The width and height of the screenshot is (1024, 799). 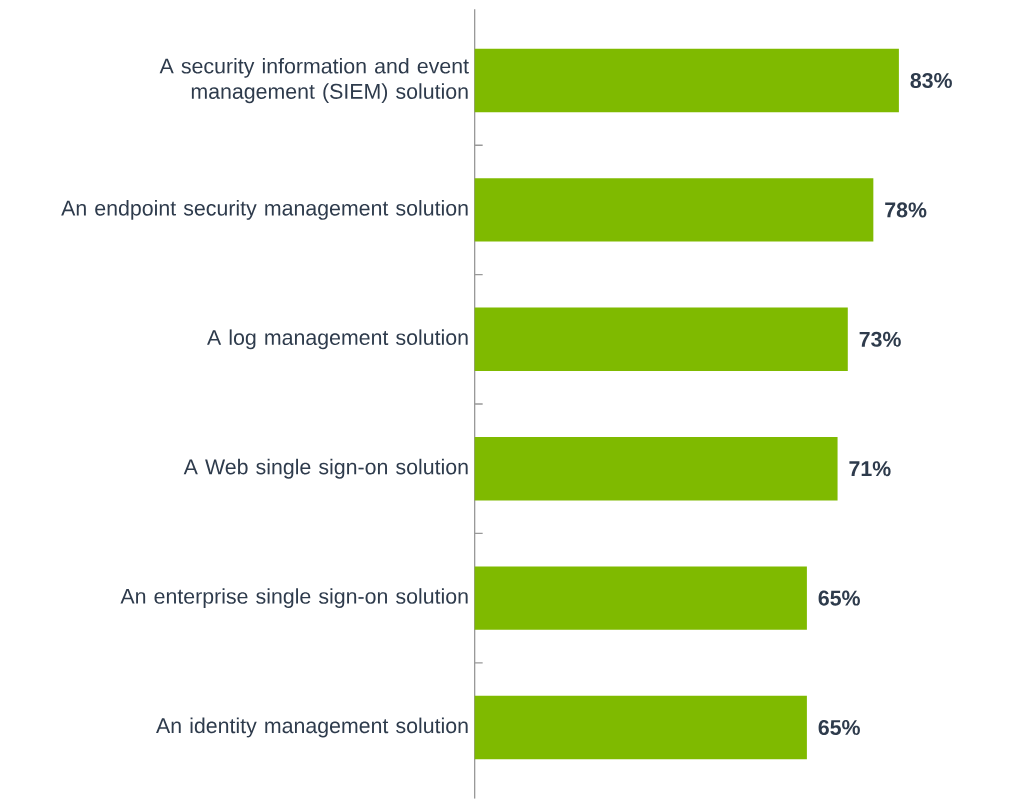 I want to click on data-label: 71%, so click(x=870, y=469).